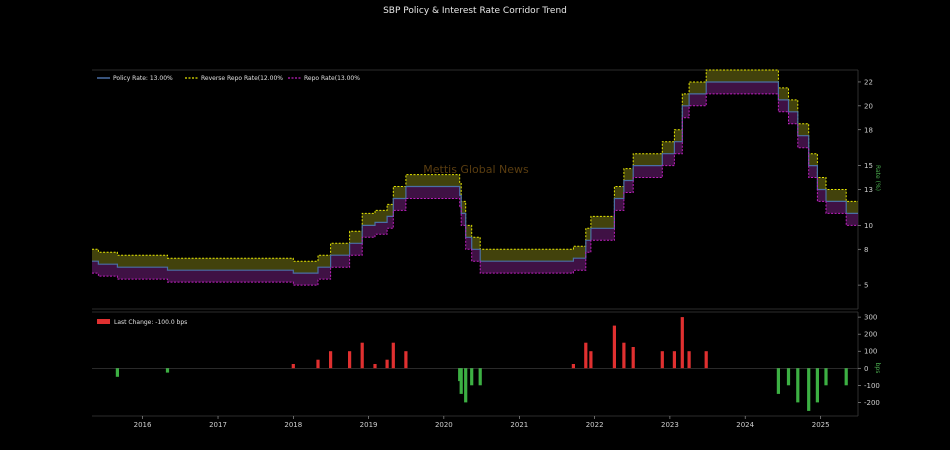 The image size is (950, 450). Describe the element at coordinates (870, 352) in the screenshot. I see `lower-y-tick-label: 100` at that location.